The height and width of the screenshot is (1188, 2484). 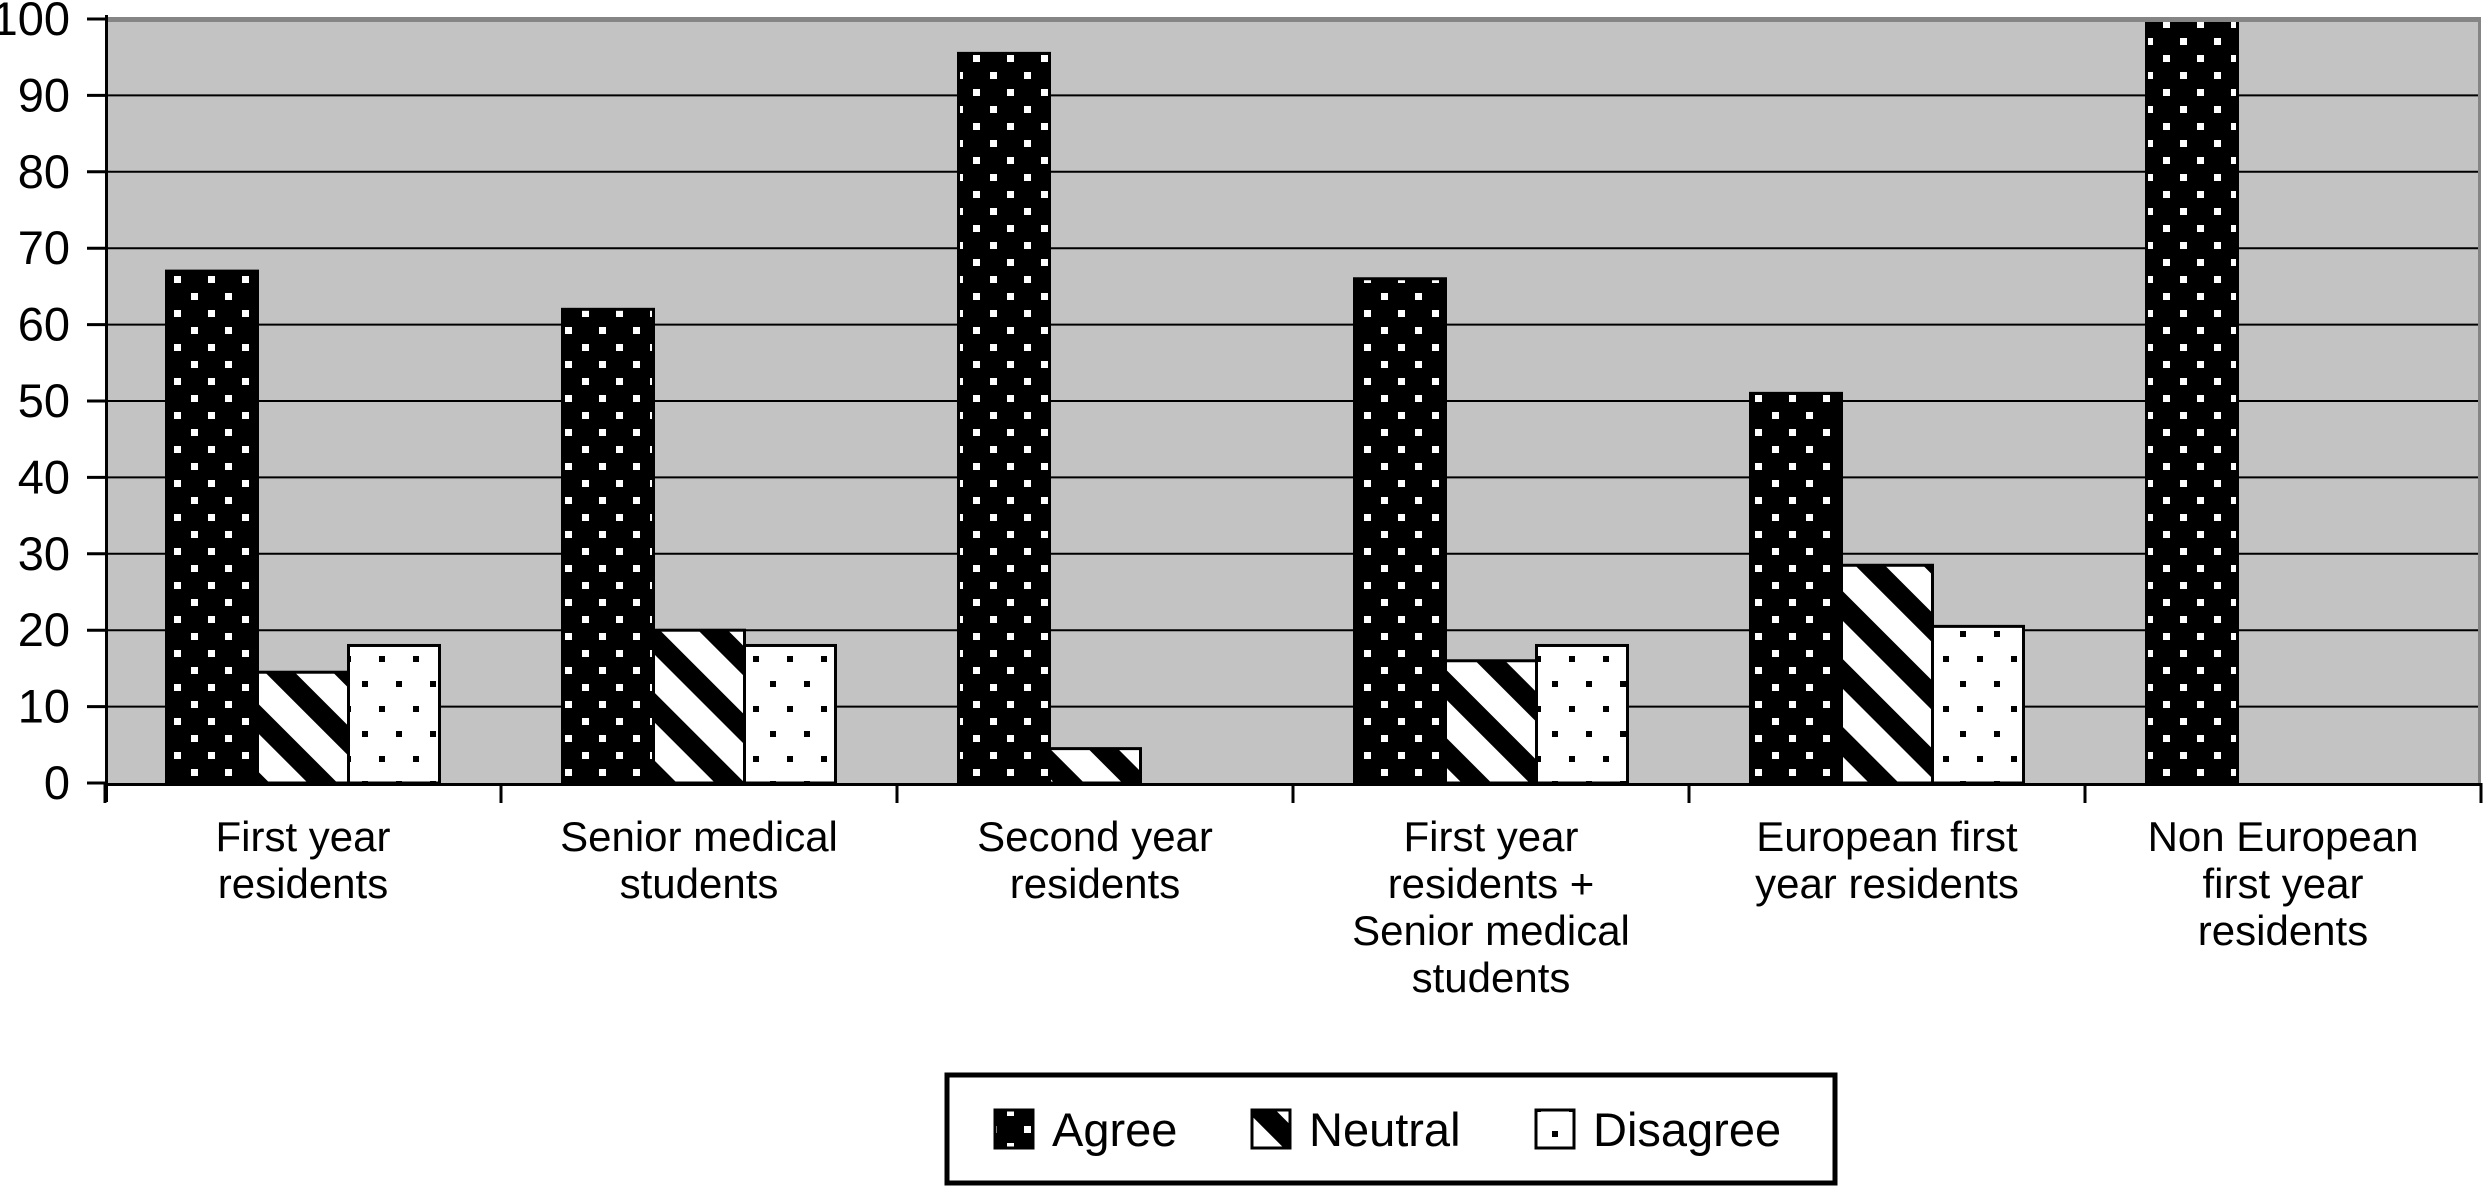 What do you see at coordinates (44, 324) in the screenshot?
I see `y-tick-label: 60` at bounding box center [44, 324].